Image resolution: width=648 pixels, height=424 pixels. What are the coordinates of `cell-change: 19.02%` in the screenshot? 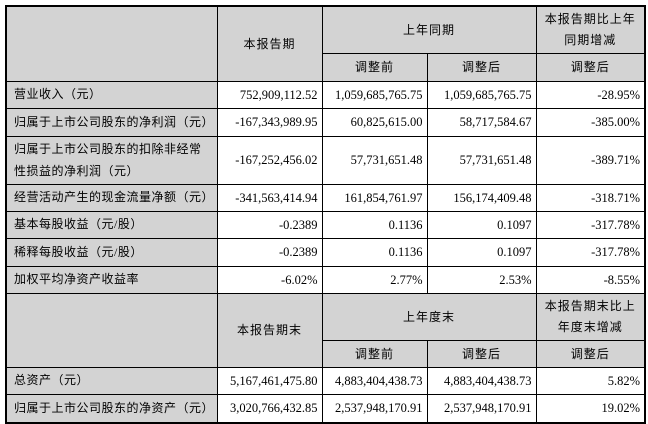 It's located at (590, 409).